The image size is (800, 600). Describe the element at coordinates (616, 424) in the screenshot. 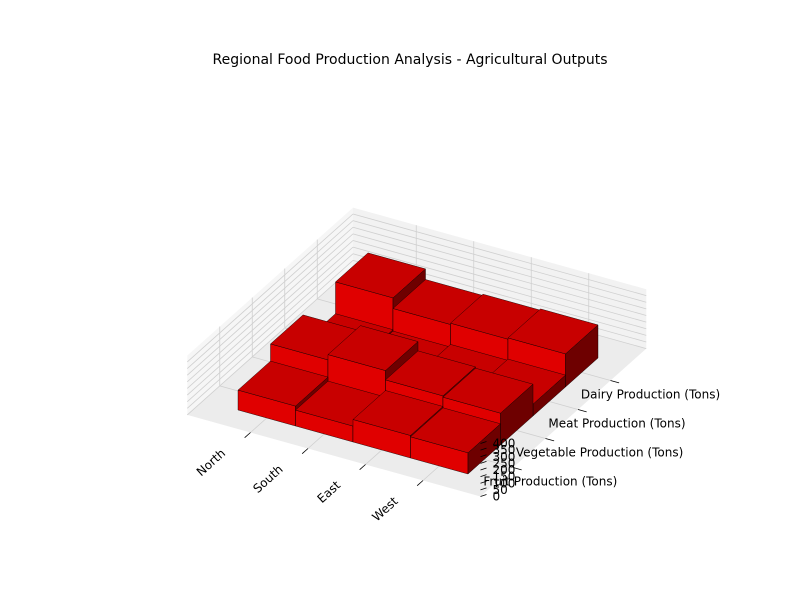

I see `y-tick-label: Meat Production (Tons)` at that location.